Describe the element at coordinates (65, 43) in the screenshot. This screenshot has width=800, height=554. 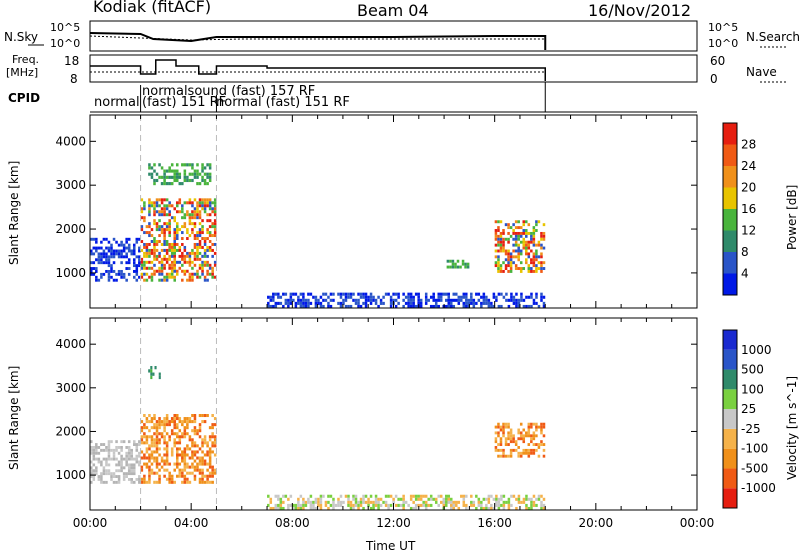
I see `noise-left-tick-bottom: 10^0` at that location.